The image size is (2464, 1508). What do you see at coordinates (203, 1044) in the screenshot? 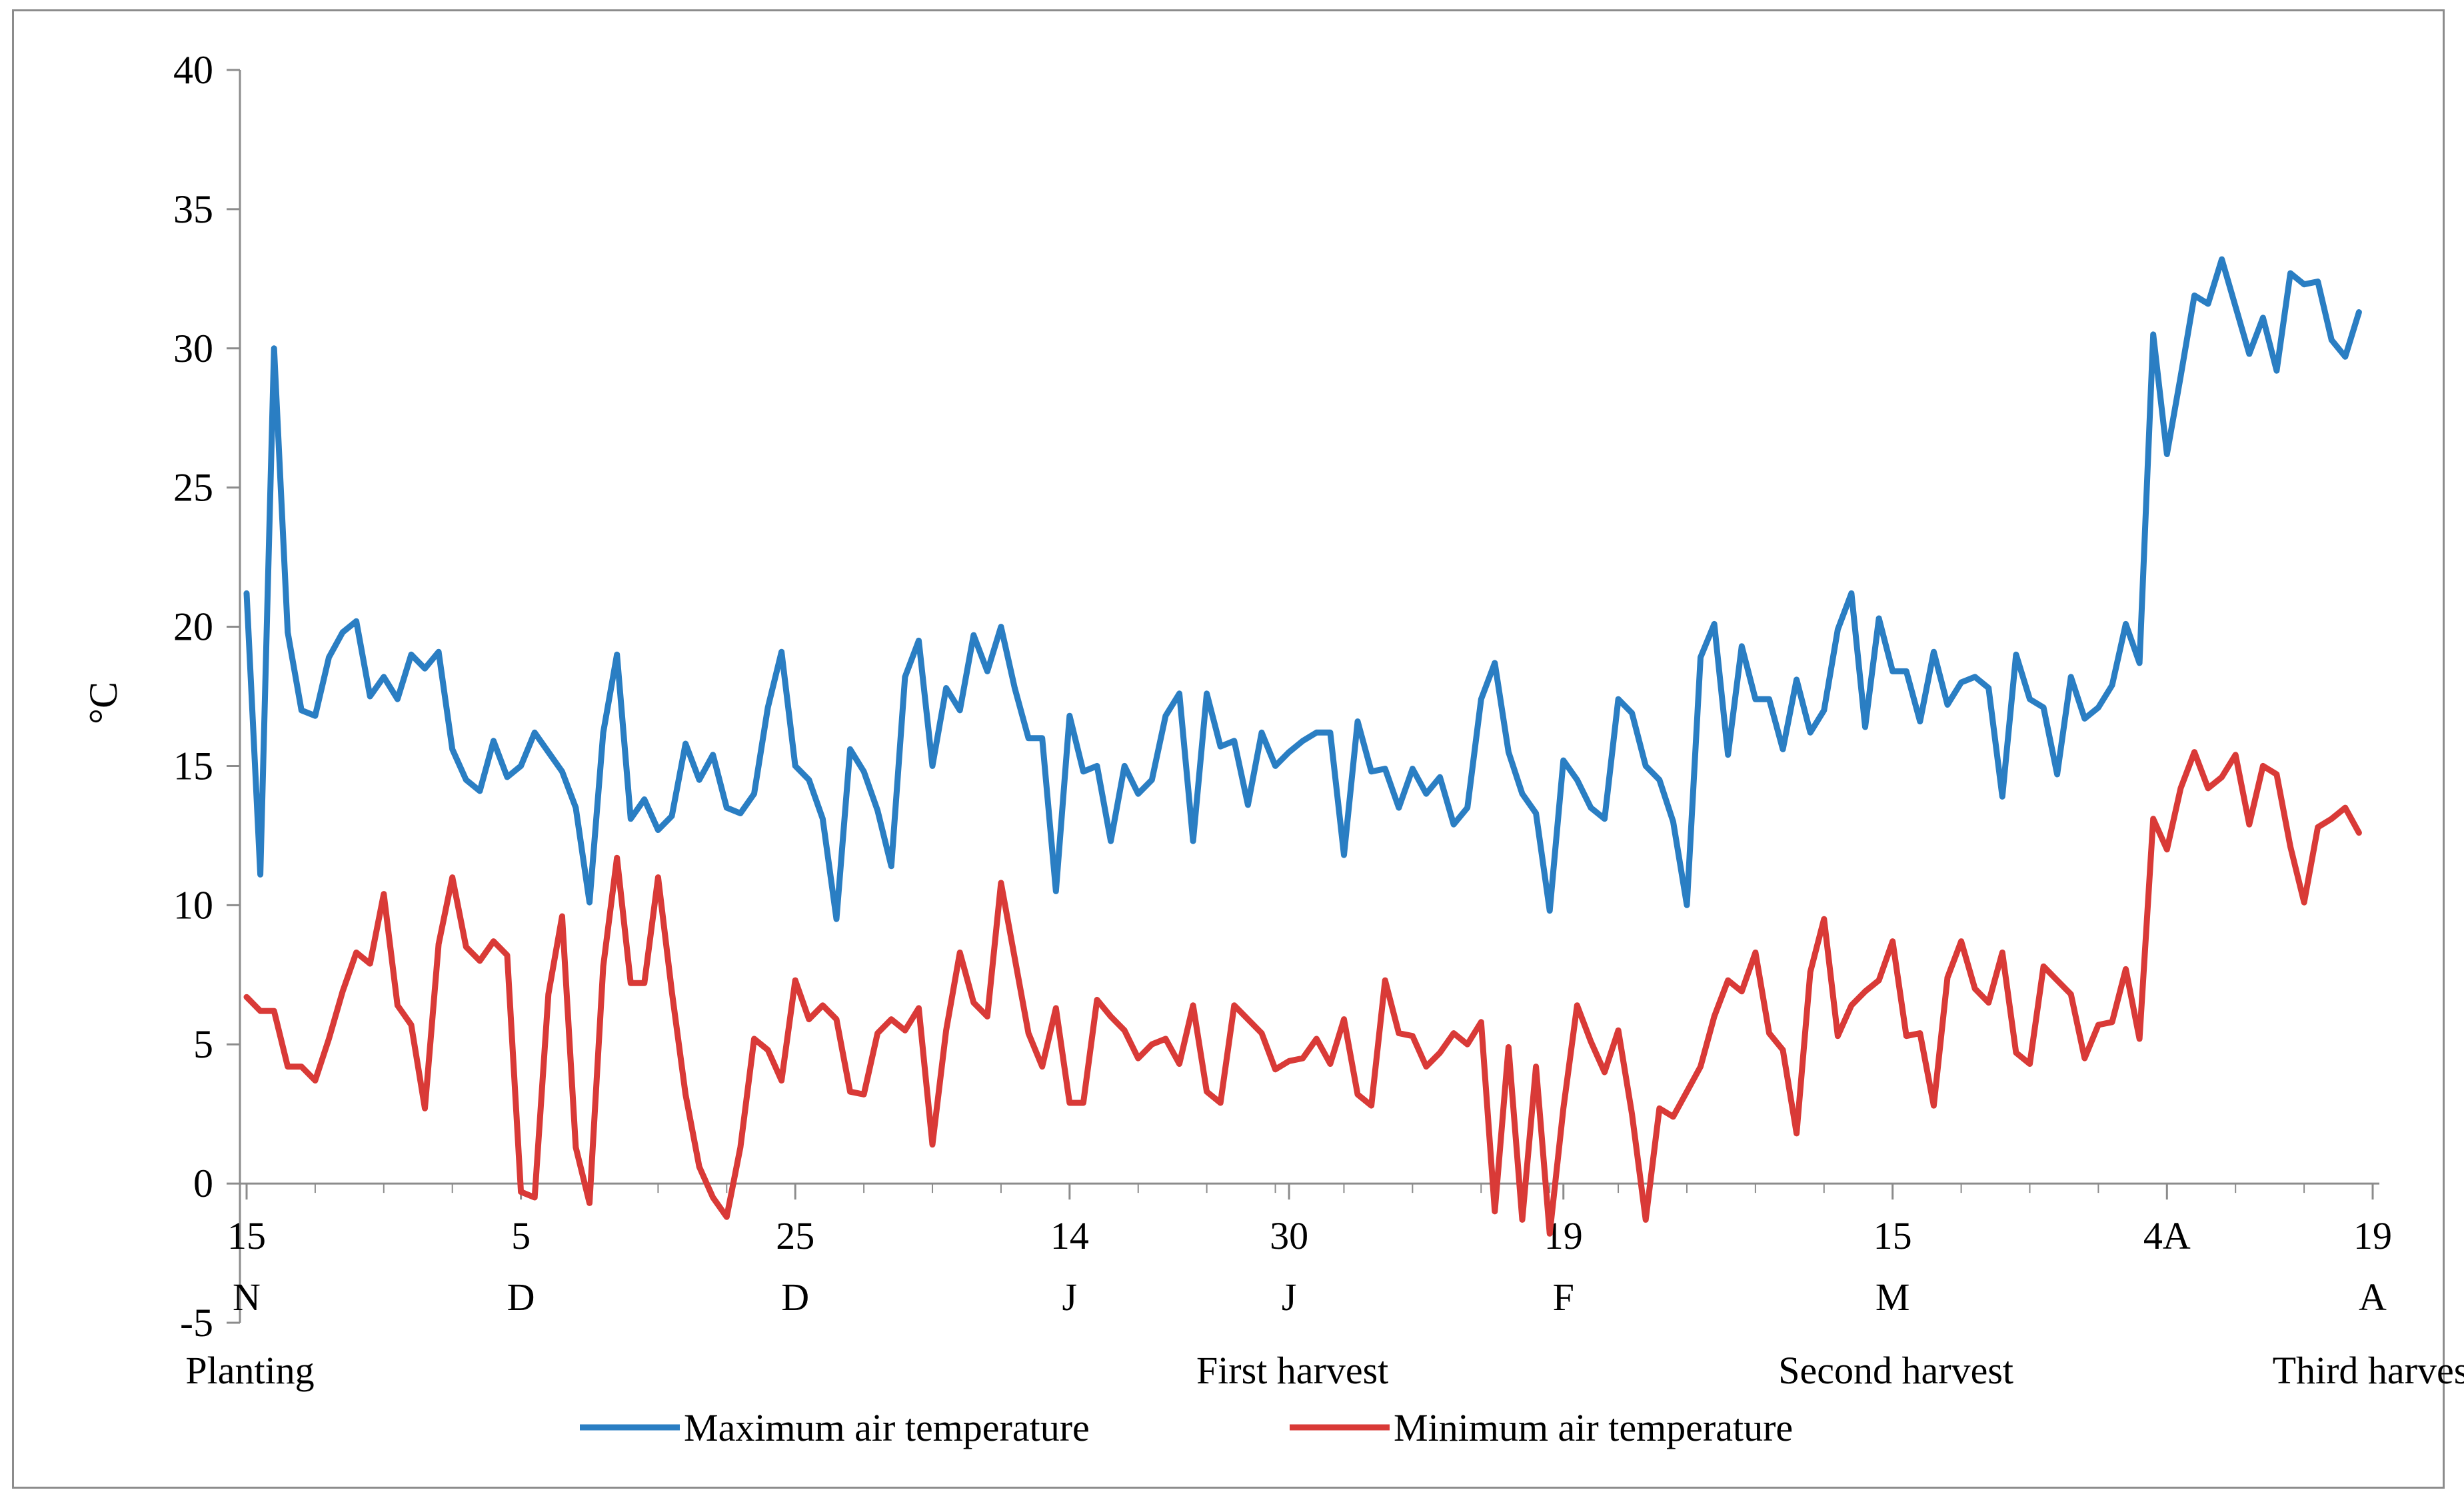
I see `y-tick-label: 5` at bounding box center [203, 1044].